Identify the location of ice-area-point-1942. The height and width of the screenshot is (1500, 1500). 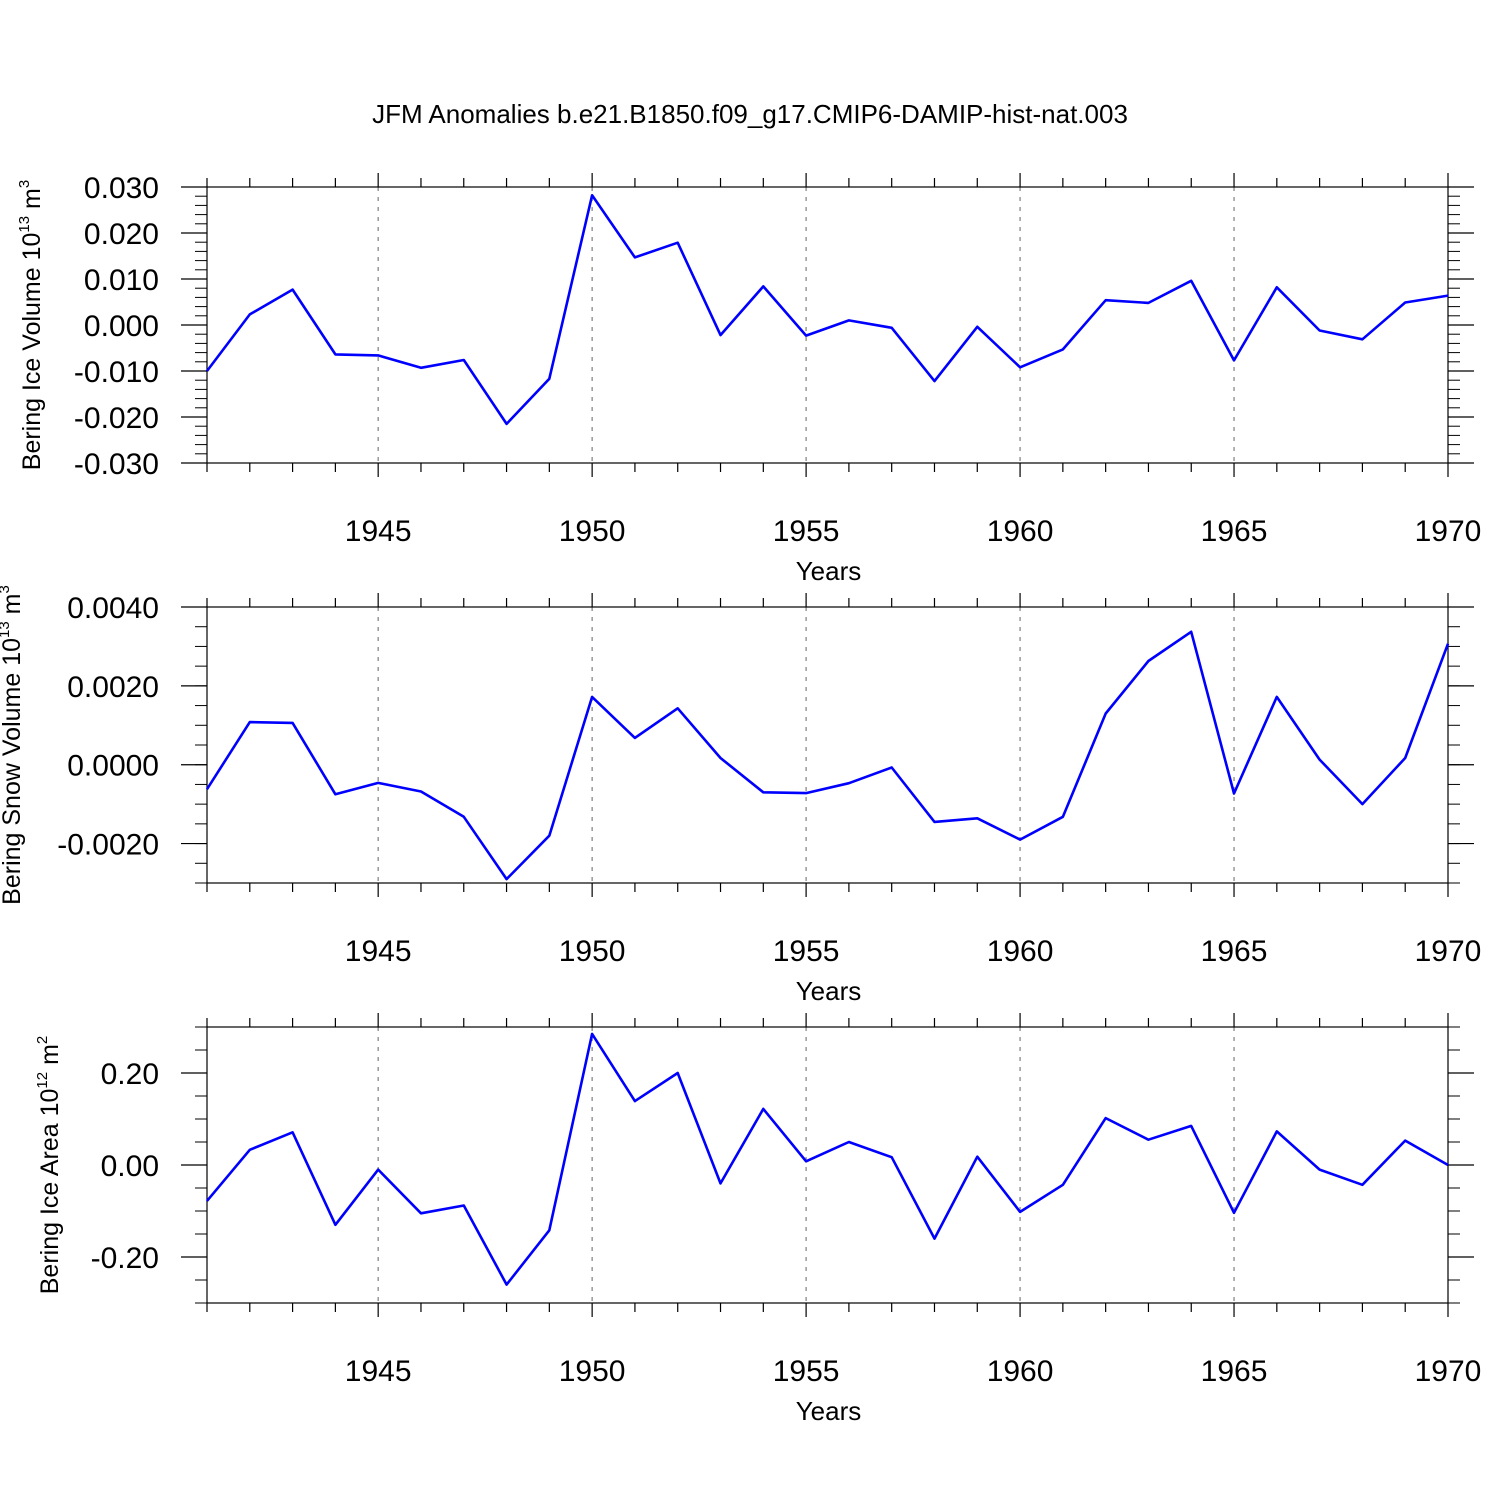
(250, 1150).